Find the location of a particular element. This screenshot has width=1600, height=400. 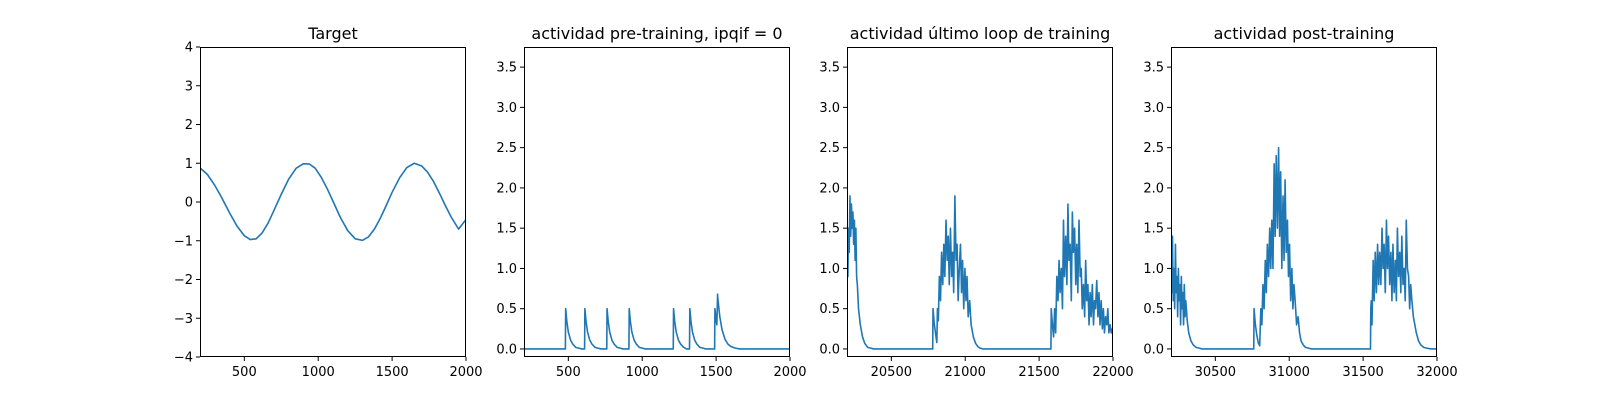

y-tick-label: 3 is located at coordinates (189, 86).